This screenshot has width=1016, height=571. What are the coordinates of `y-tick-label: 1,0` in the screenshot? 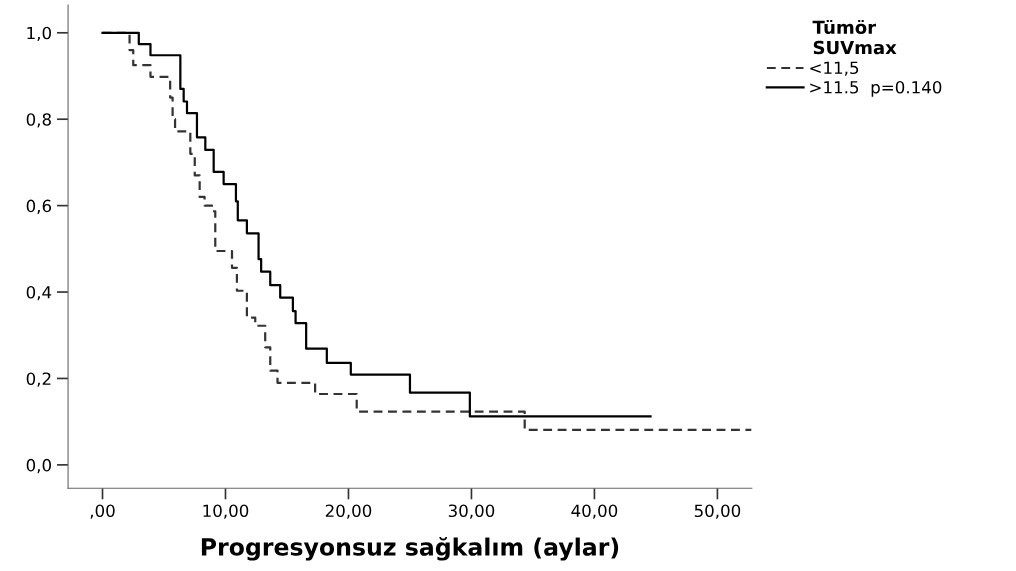 It's located at (39, 34).